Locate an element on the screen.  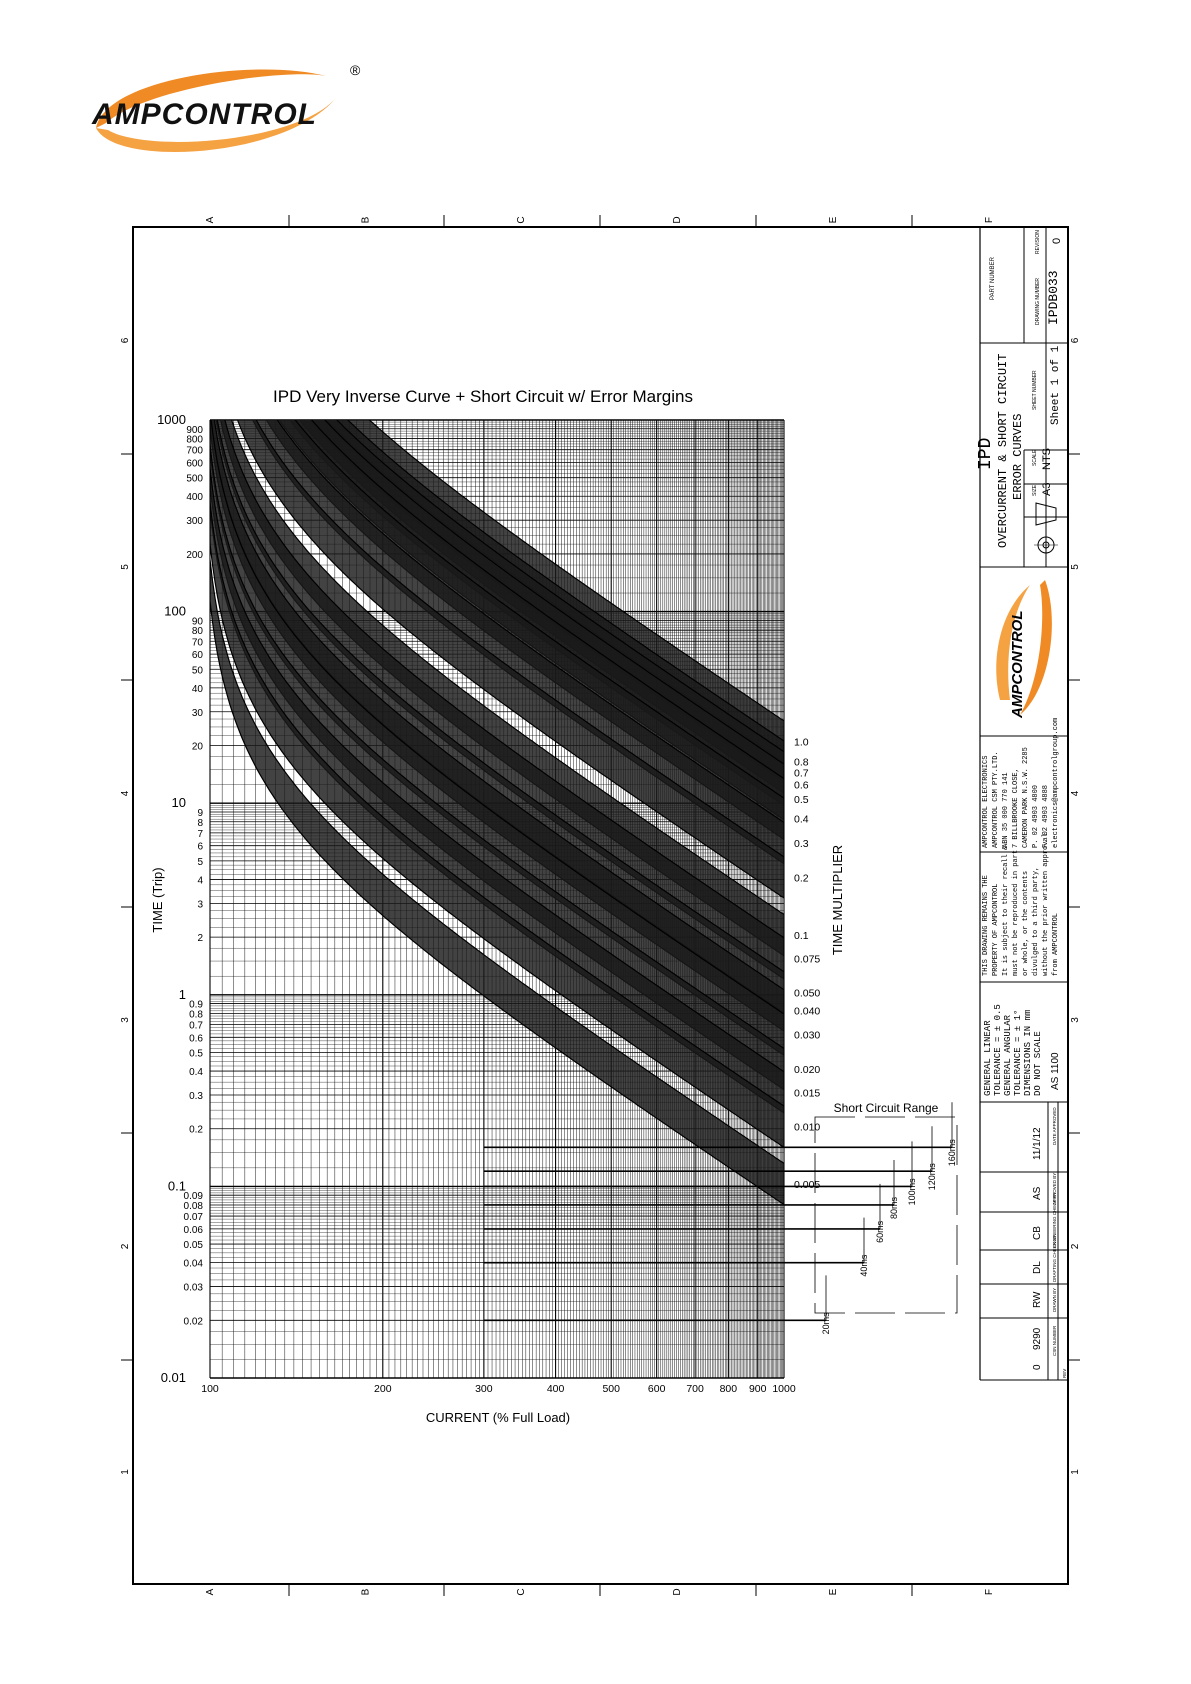
info-line: electronics@ampcontrolgroup.com is located at coordinates (1056, 783).